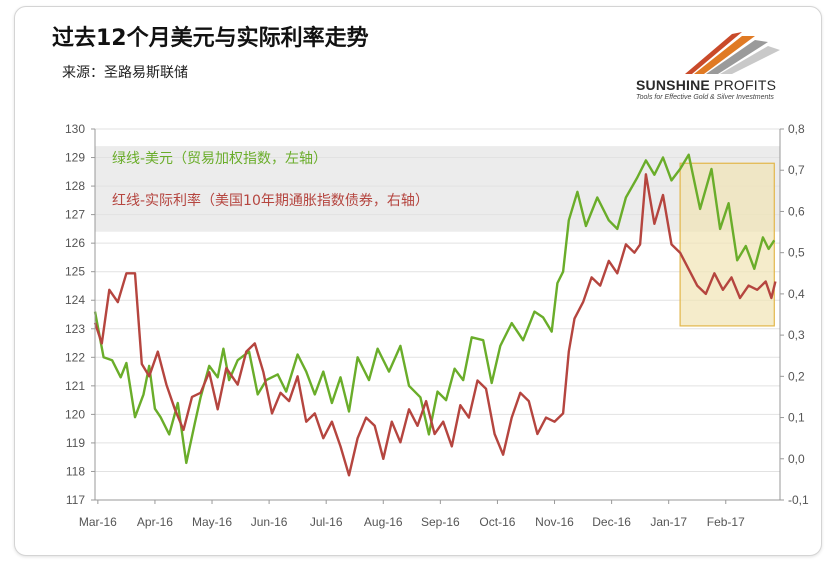 The height and width of the screenshot is (566, 830). Describe the element at coordinates (98, 522) in the screenshot. I see `x-tick-label: Mar-16` at that location.